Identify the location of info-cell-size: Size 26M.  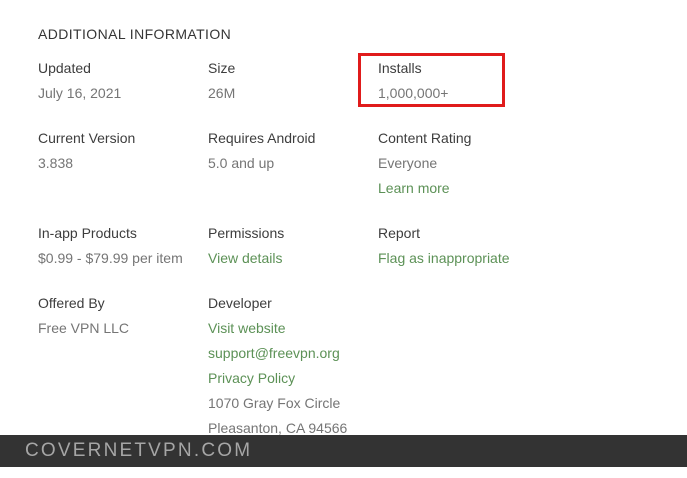
(293, 81).